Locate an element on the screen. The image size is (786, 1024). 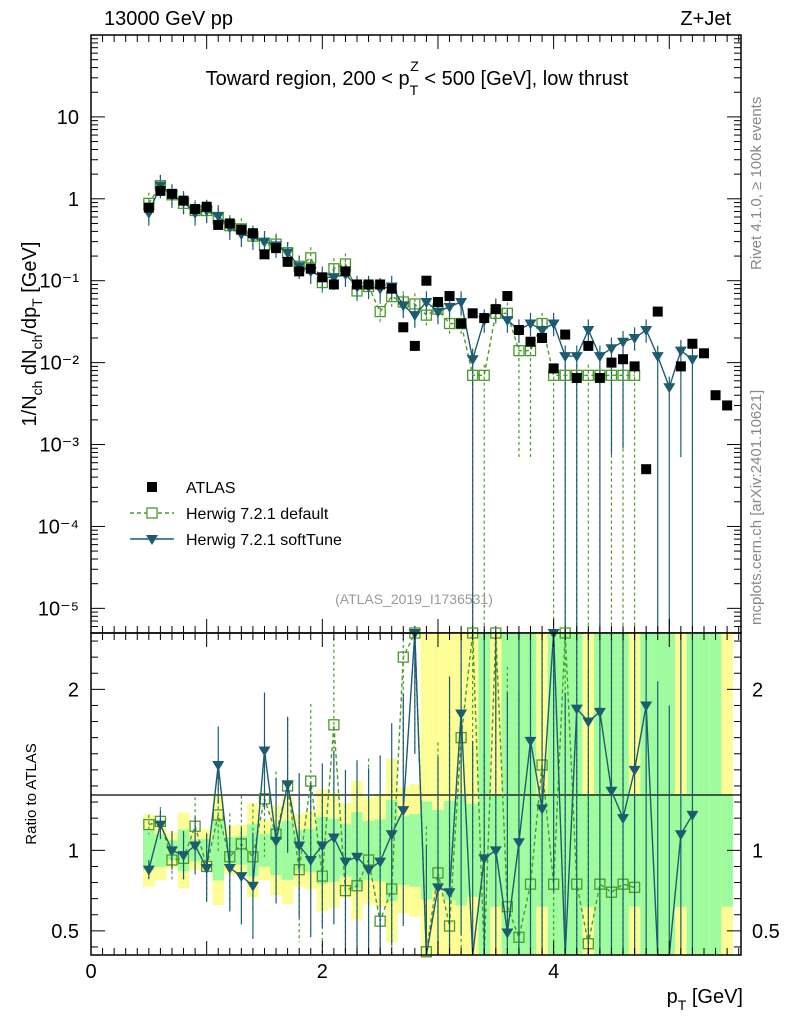
y-tick-label: 10⁻⁴ is located at coordinates (58, 527).